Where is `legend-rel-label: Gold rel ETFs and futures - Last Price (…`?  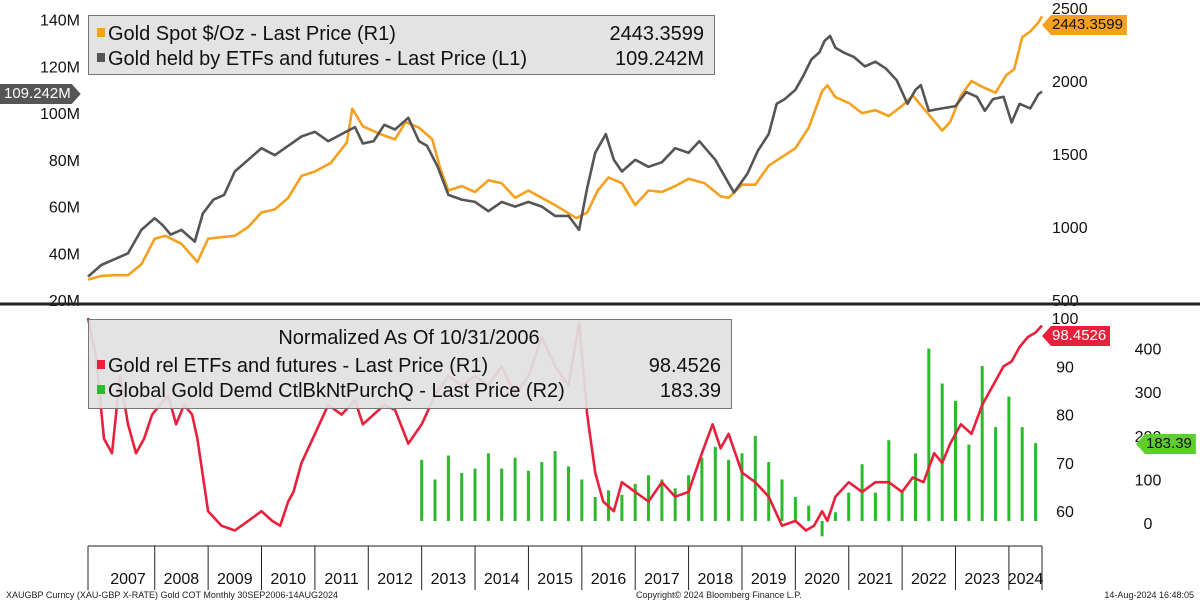
legend-rel-label: Gold rel ETFs and futures - Last Price (… is located at coordinates (298, 366).